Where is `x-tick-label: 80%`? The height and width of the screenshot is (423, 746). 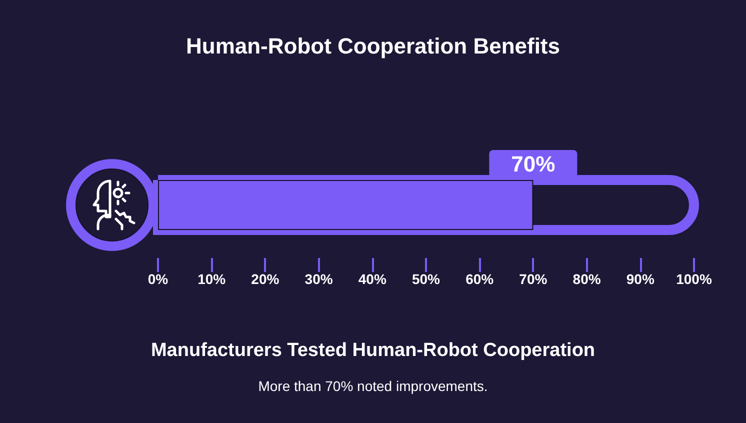
x-tick-label: 80% is located at coordinates (587, 279).